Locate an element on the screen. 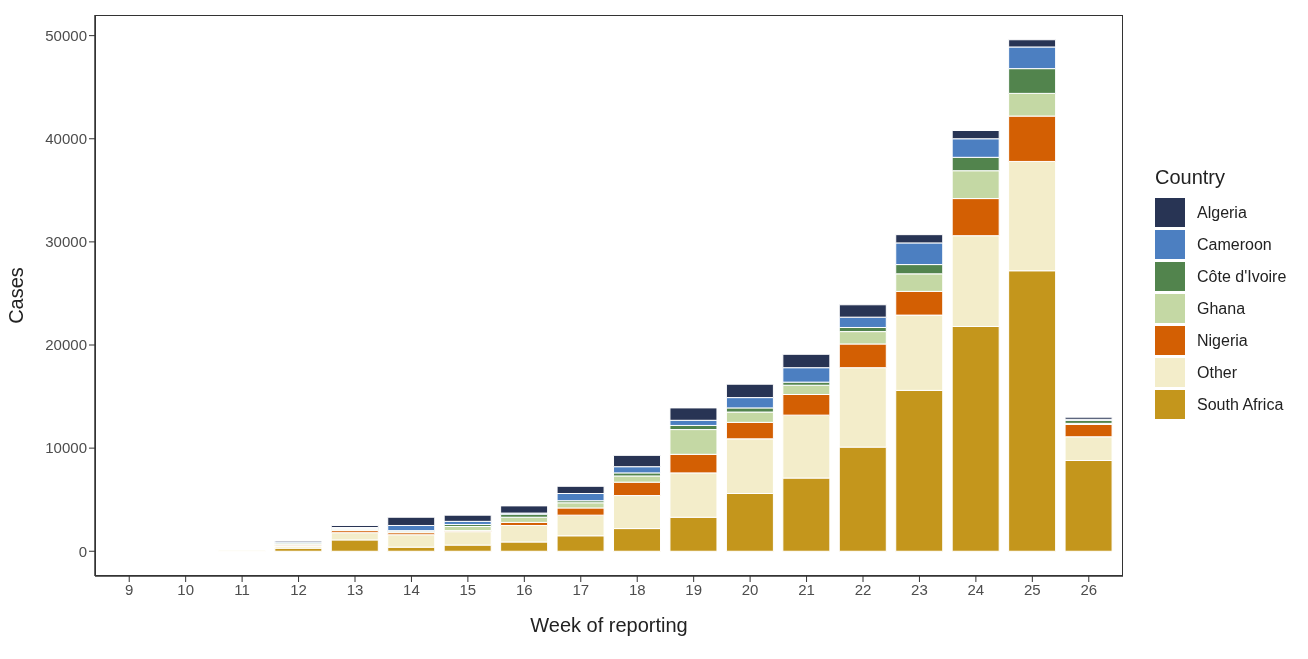 The image size is (1308, 659). x-tick-label: 22 is located at coordinates (863, 589).